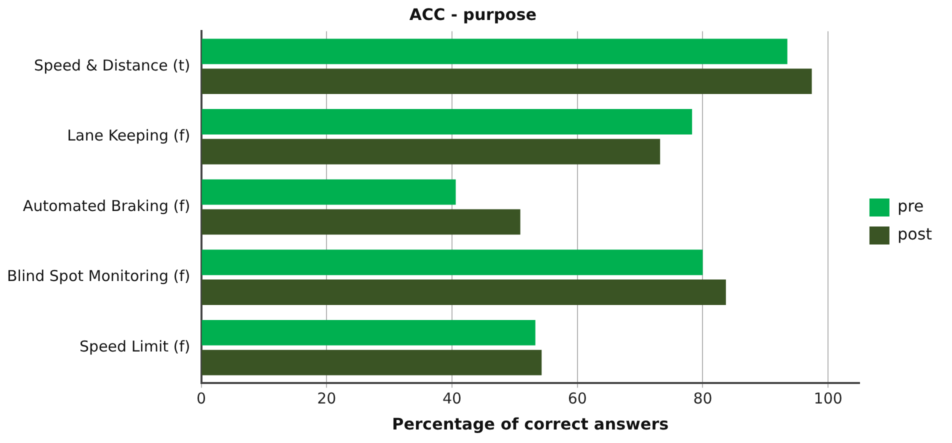 This screenshot has width=952, height=443. What do you see at coordinates (326, 399) in the screenshot?
I see `x-tick-label: 20` at bounding box center [326, 399].